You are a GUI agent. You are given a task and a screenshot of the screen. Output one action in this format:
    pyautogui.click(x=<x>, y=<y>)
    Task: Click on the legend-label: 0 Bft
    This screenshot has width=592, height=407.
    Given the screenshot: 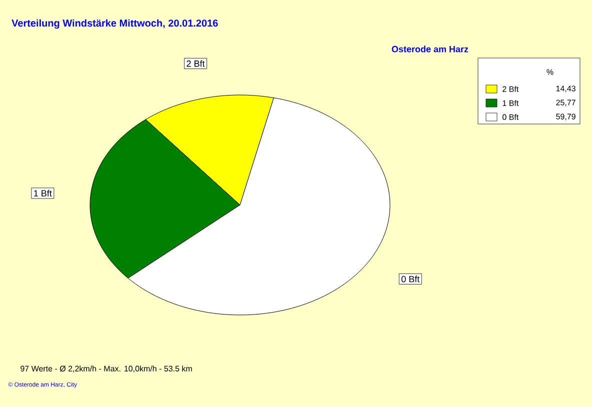 What is the action you would take?
    pyautogui.click(x=510, y=117)
    